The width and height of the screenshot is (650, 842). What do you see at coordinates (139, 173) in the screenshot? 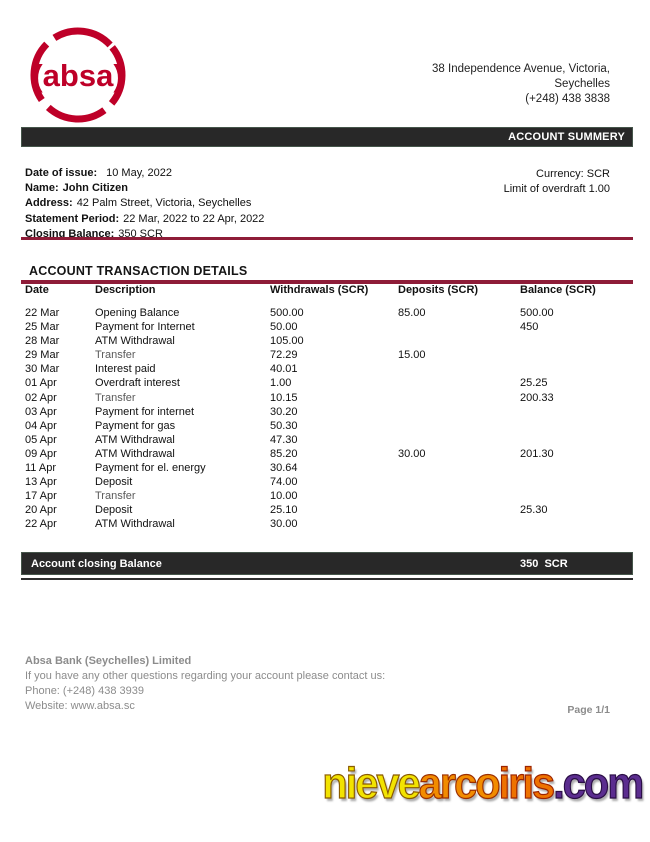
I see `summary-field-value: 10 May, 2022` at bounding box center [139, 173].